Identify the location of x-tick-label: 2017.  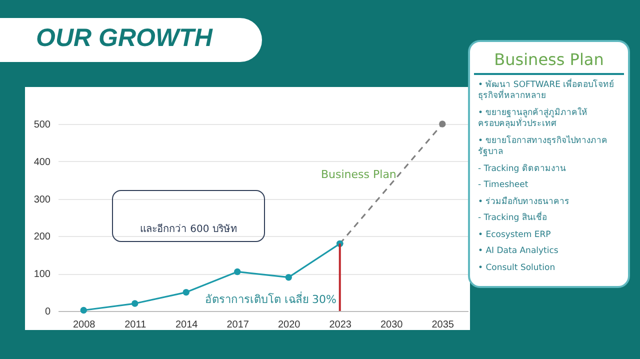
(238, 325).